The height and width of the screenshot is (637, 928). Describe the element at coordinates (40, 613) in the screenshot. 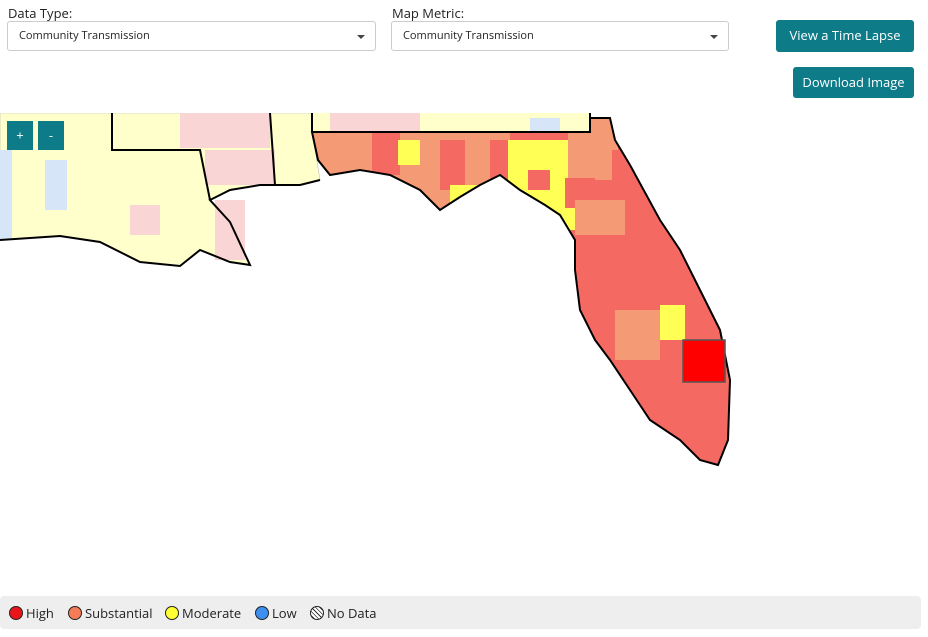

I see `legend-label: High` at that location.